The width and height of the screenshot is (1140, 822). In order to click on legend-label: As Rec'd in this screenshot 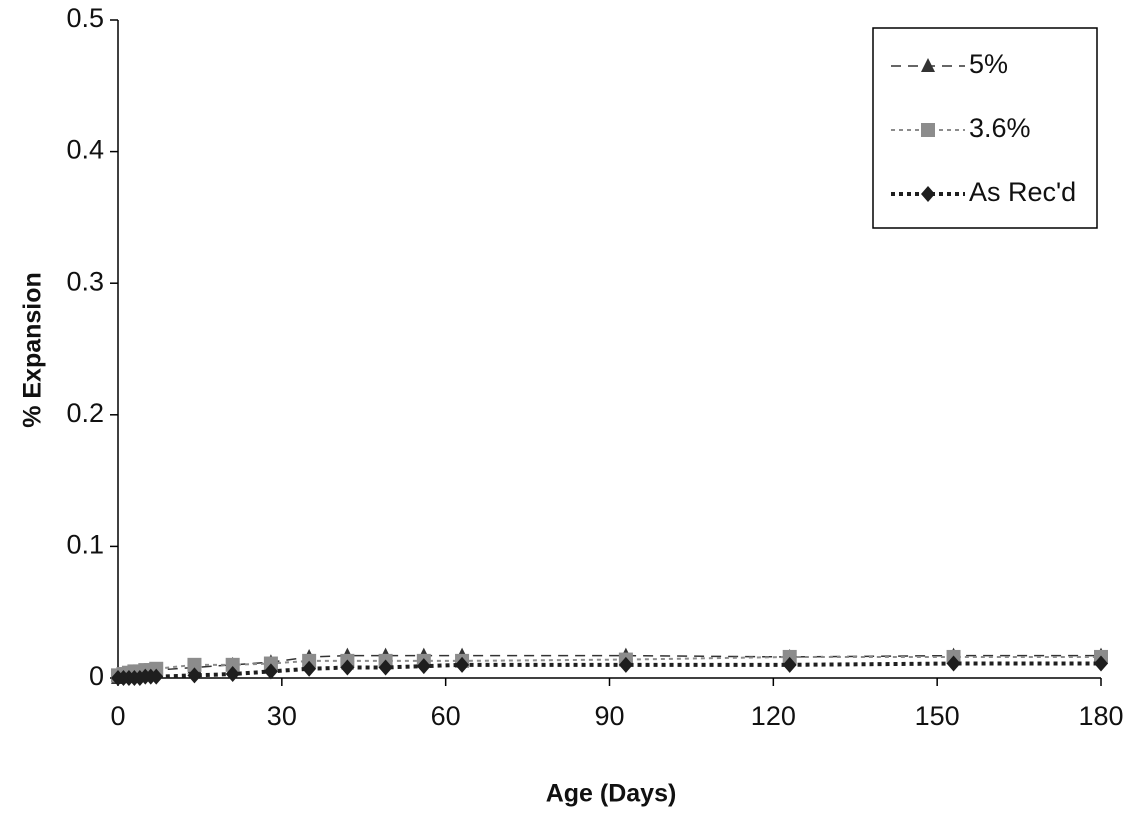, I will do `click(1022, 192)`.